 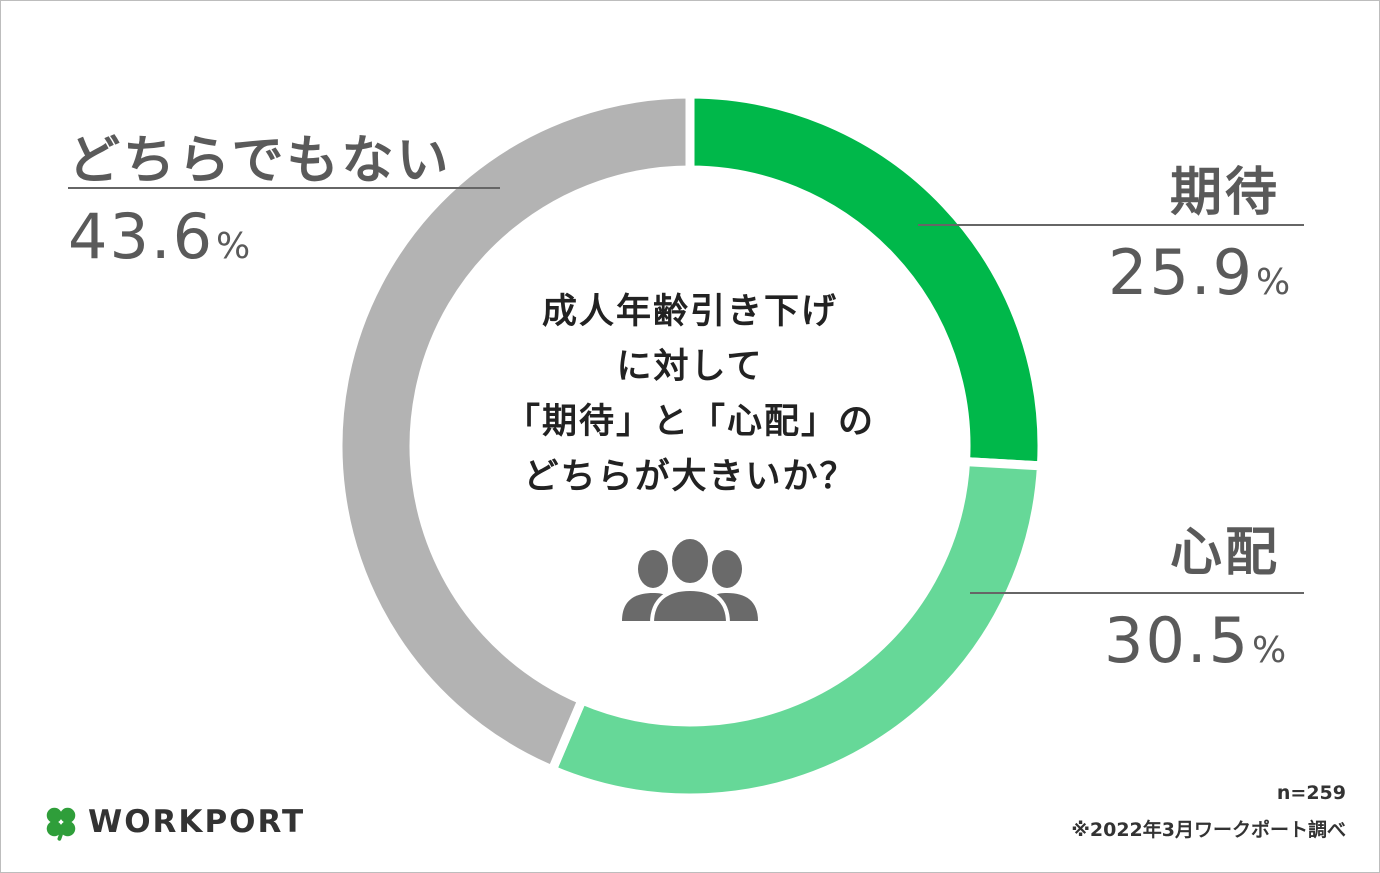 I want to click on slice-name: どちらでもない, so click(x=260, y=161).